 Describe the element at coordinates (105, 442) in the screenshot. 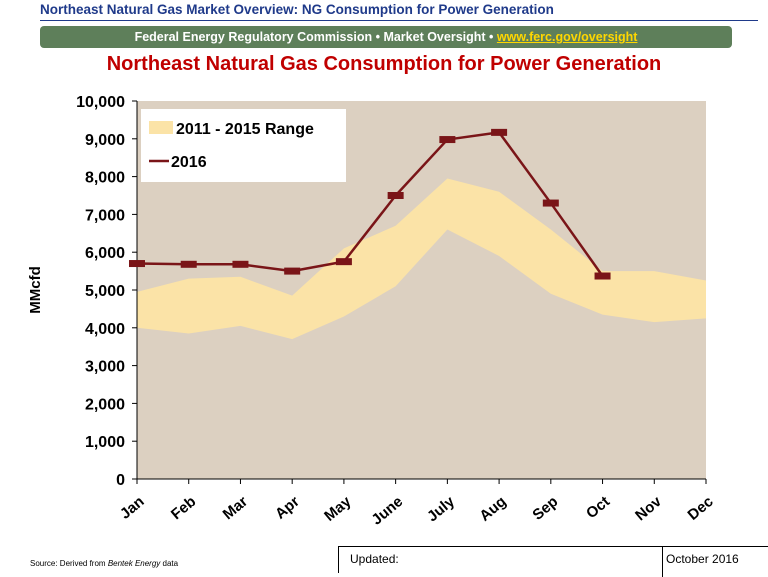

I see `y-tick-label: 1,000` at that location.